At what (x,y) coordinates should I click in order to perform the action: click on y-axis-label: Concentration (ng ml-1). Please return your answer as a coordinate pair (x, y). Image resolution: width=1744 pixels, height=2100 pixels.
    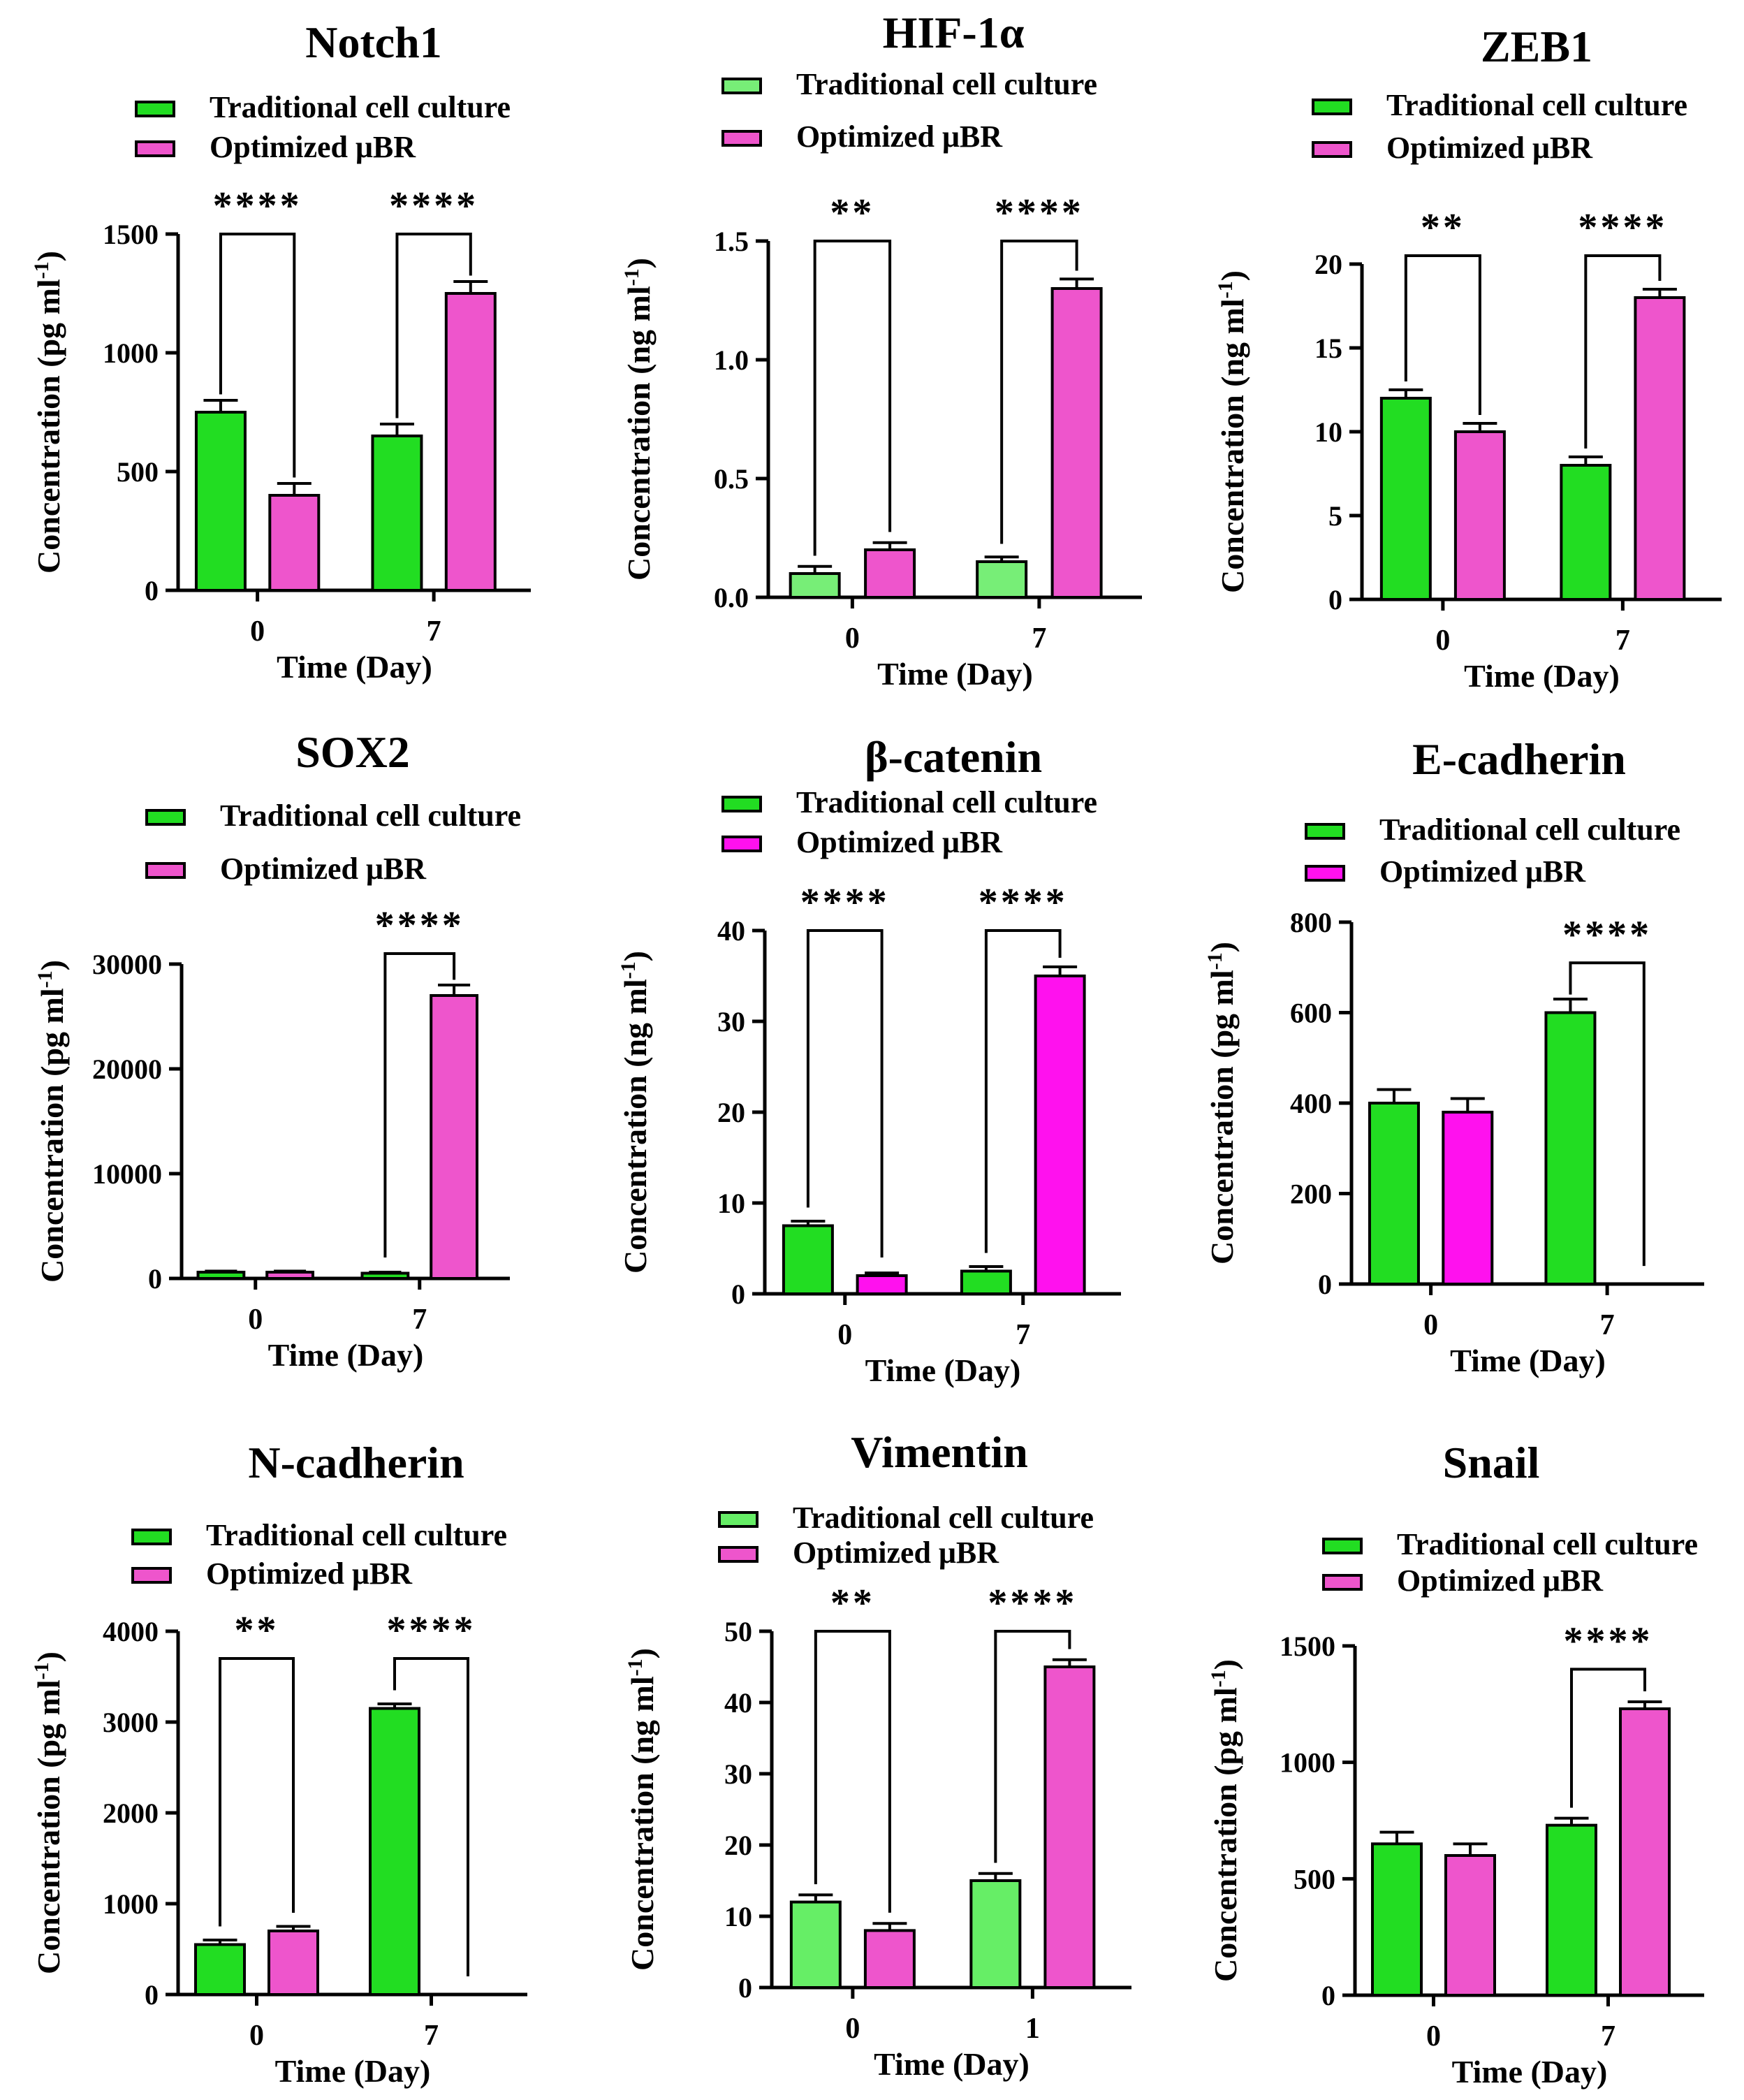
    Looking at the image, I should click on (638, 420).